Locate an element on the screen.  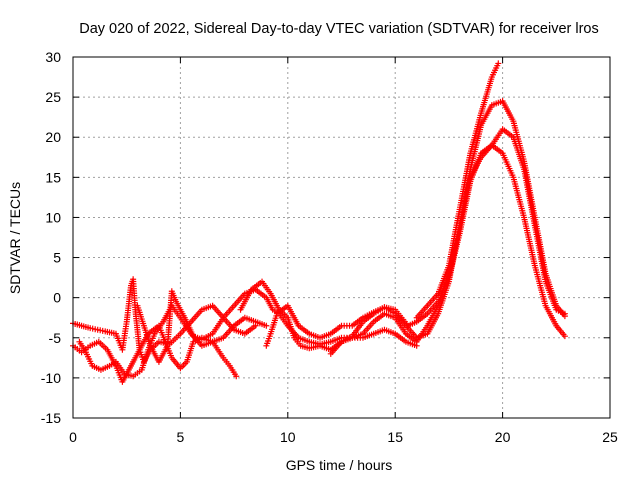
y-tick-label: 15 is located at coordinates (53, 177).